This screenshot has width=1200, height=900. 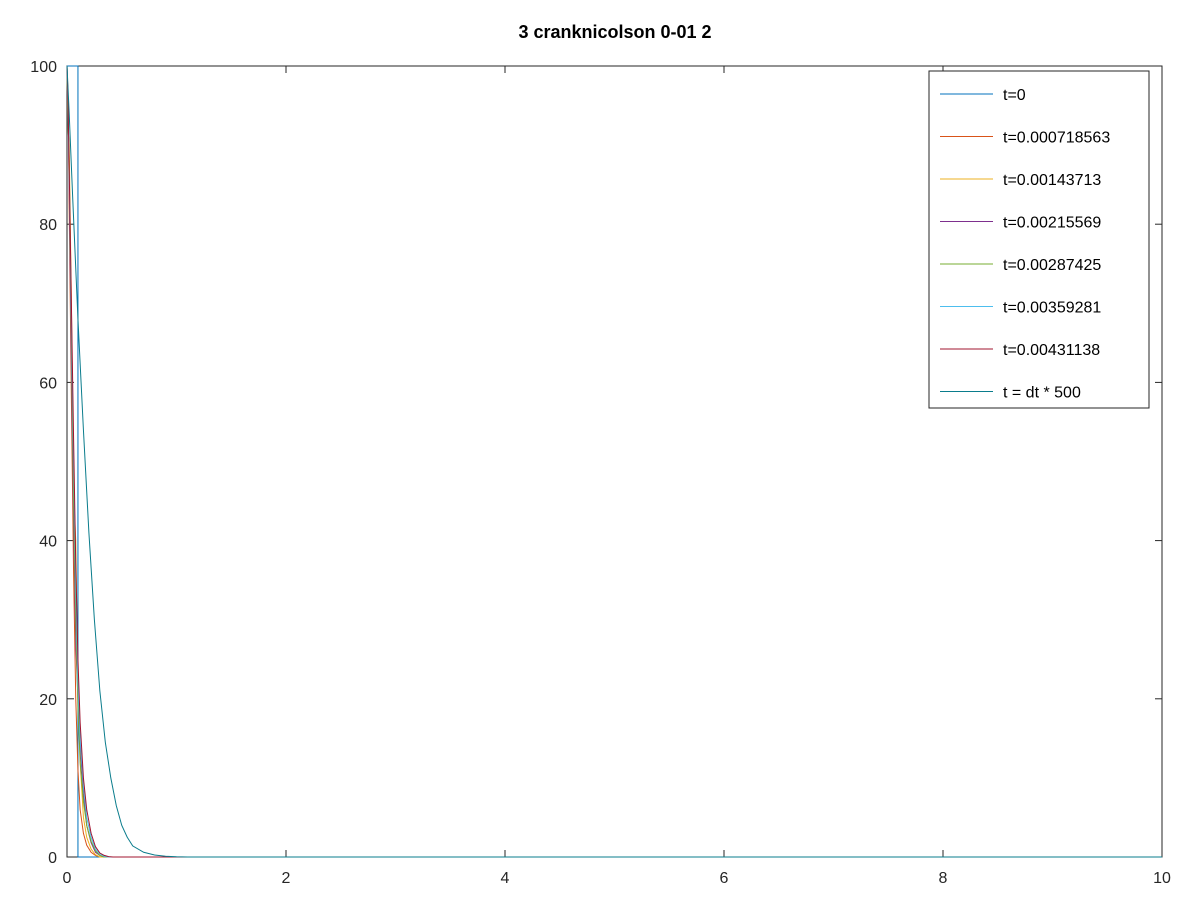 I want to click on legend-label-1: t=0, so click(x=1014, y=95).